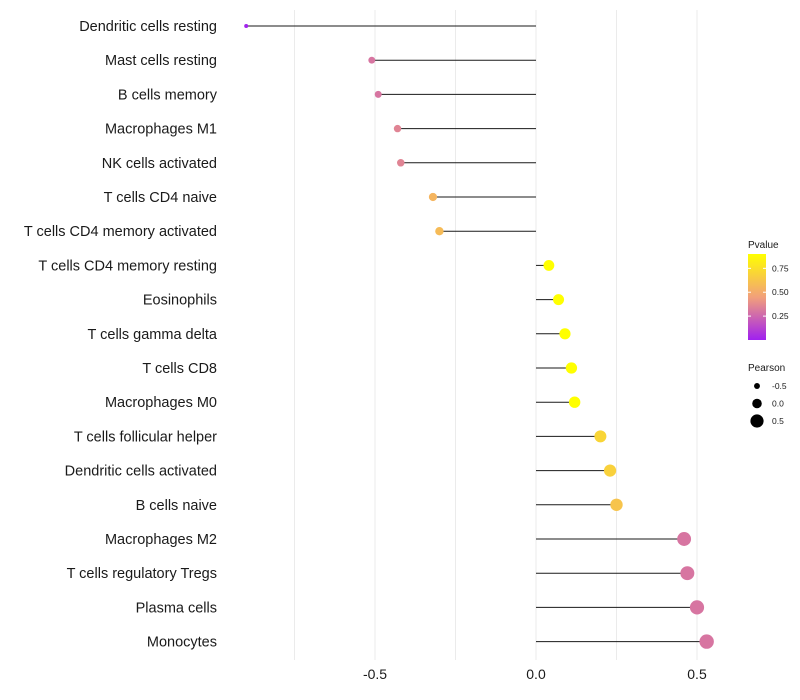 The width and height of the screenshot is (800, 700). Describe the element at coordinates (120, 232) in the screenshot. I see `y-category-label: T cells CD4 memory activated` at that location.